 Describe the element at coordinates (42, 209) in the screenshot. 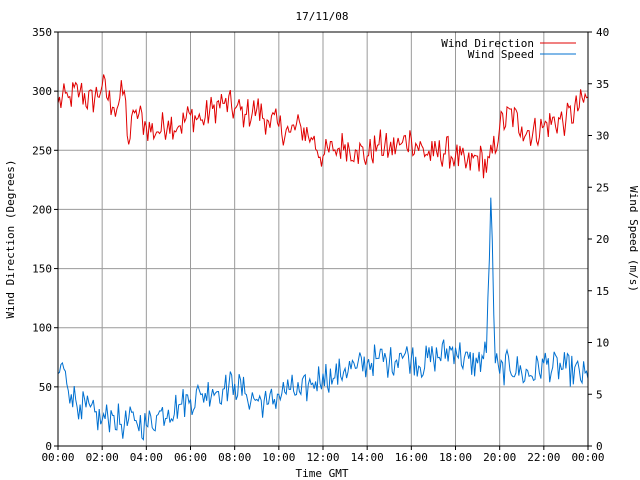

I see `y-left-tick-label: 200` at that location.